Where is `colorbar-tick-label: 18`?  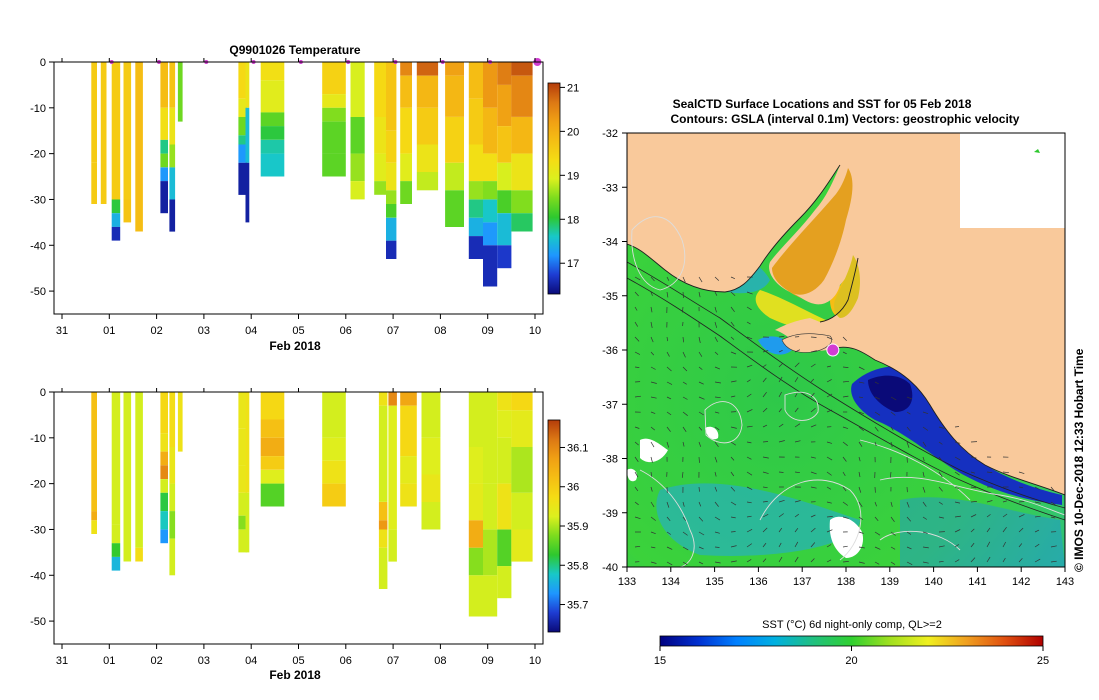
colorbar-tick-label: 18 is located at coordinates (573, 220).